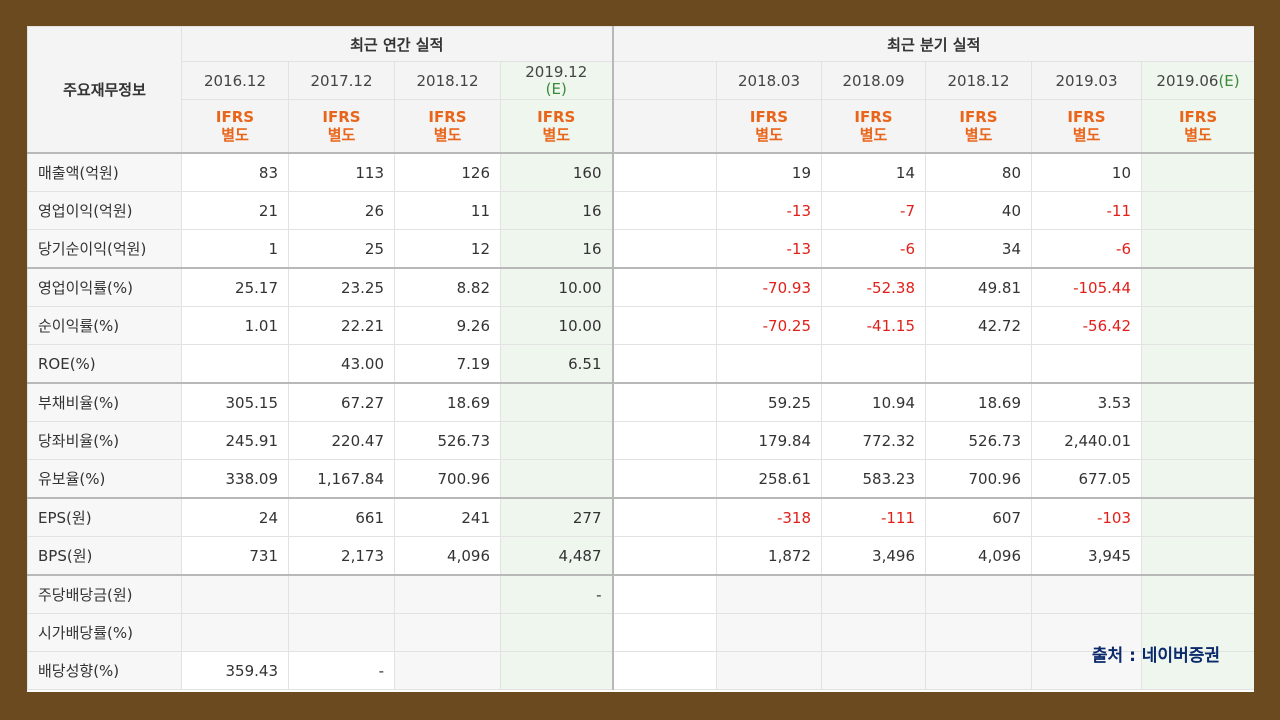 The height and width of the screenshot is (720, 1280). I want to click on quarter-period-header: 2018.12, so click(978, 80).